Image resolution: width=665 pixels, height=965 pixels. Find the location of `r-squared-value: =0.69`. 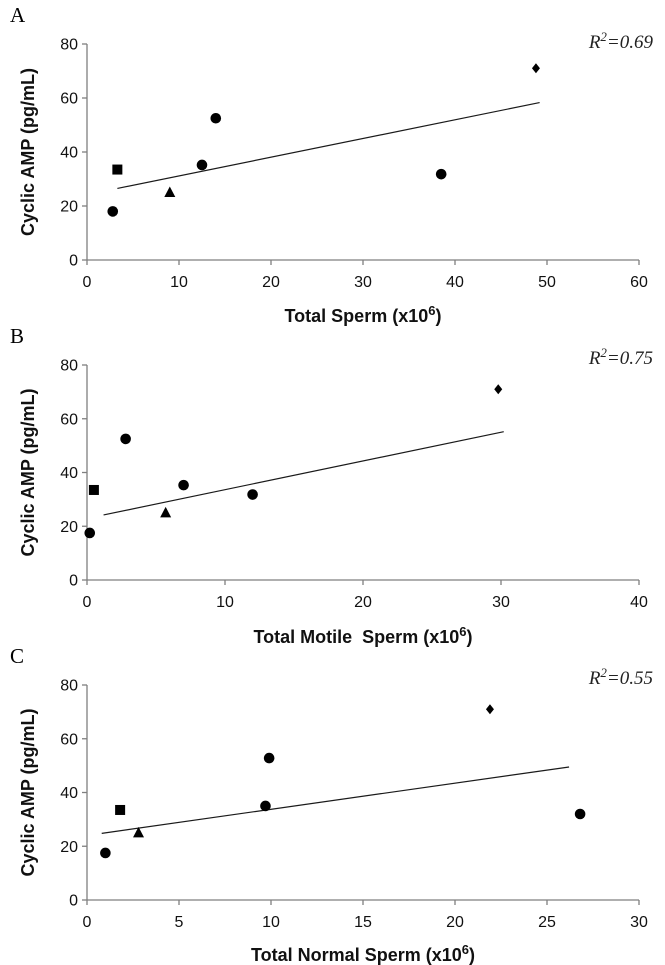

r-squared-value: =0.69 is located at coordinates (630, 42).